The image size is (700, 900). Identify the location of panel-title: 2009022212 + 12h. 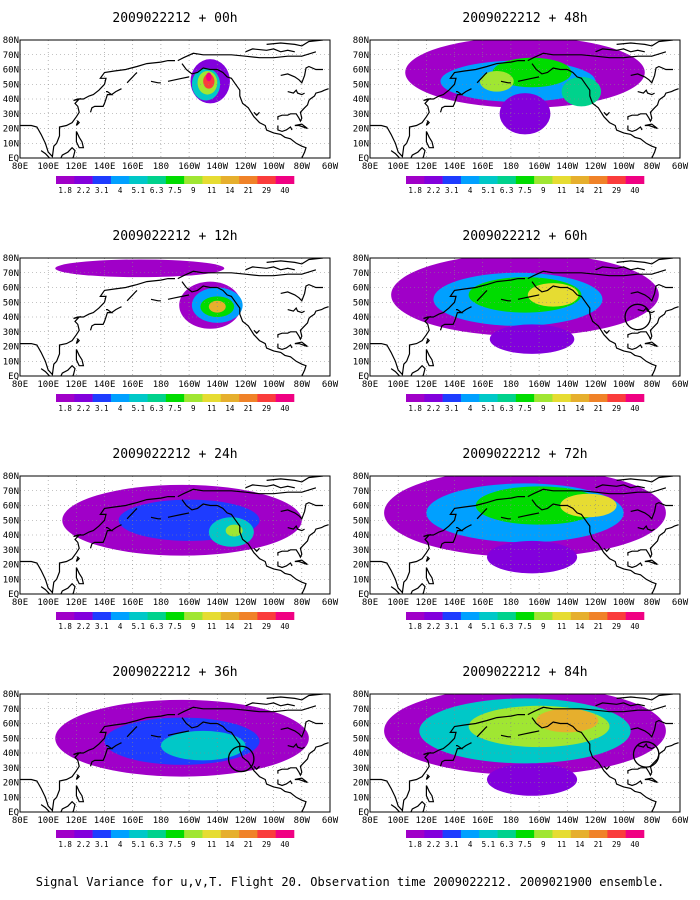
(174, 236).